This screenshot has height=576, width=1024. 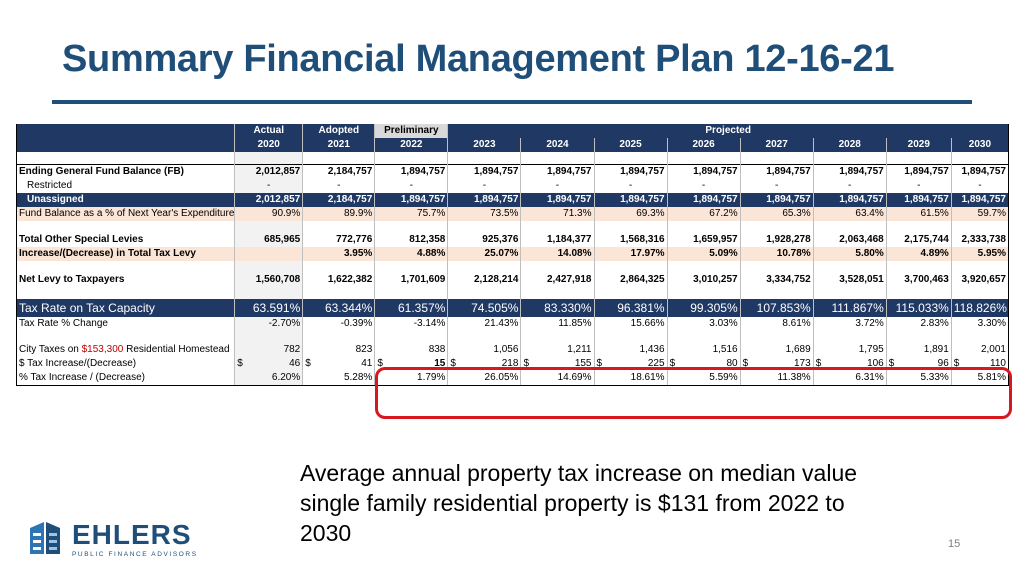 What do you see at coordinates (918, 350) in the screenshot?
I see `cell-city_taxes: 1,891` at bounding box center [918, 350].